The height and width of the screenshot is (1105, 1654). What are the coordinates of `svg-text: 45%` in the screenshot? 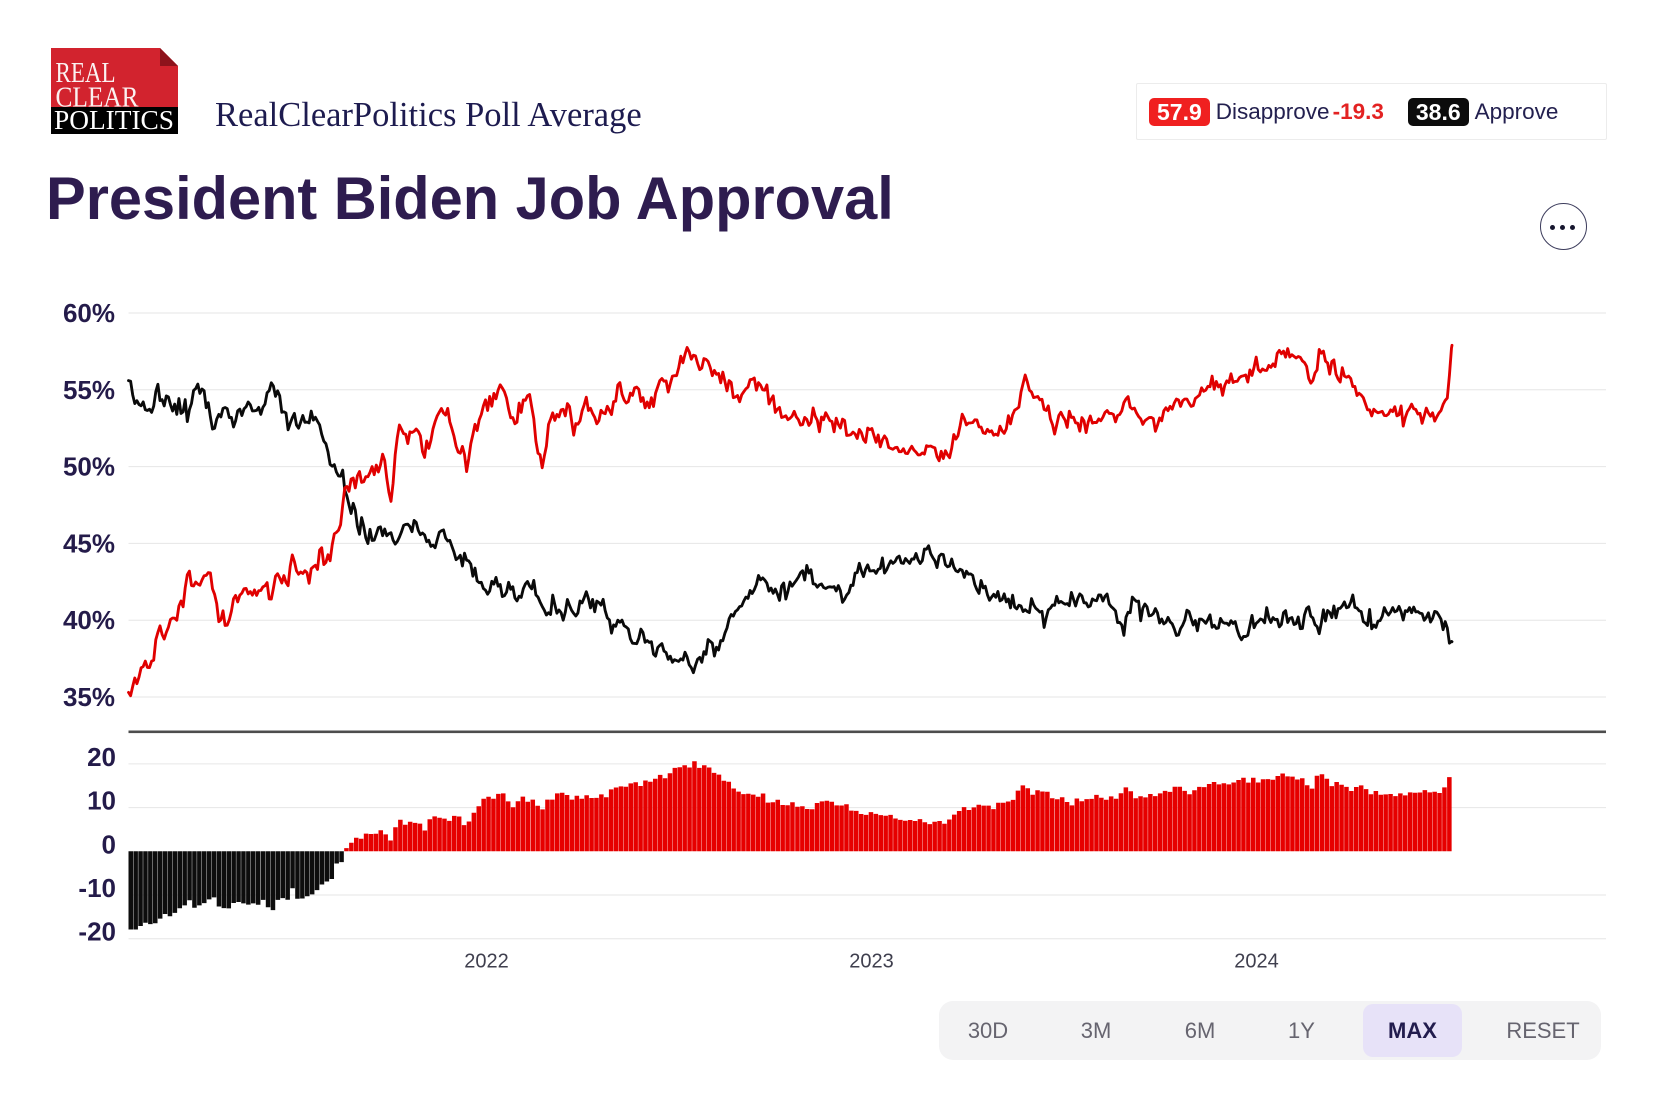 It's located at (89, 543).